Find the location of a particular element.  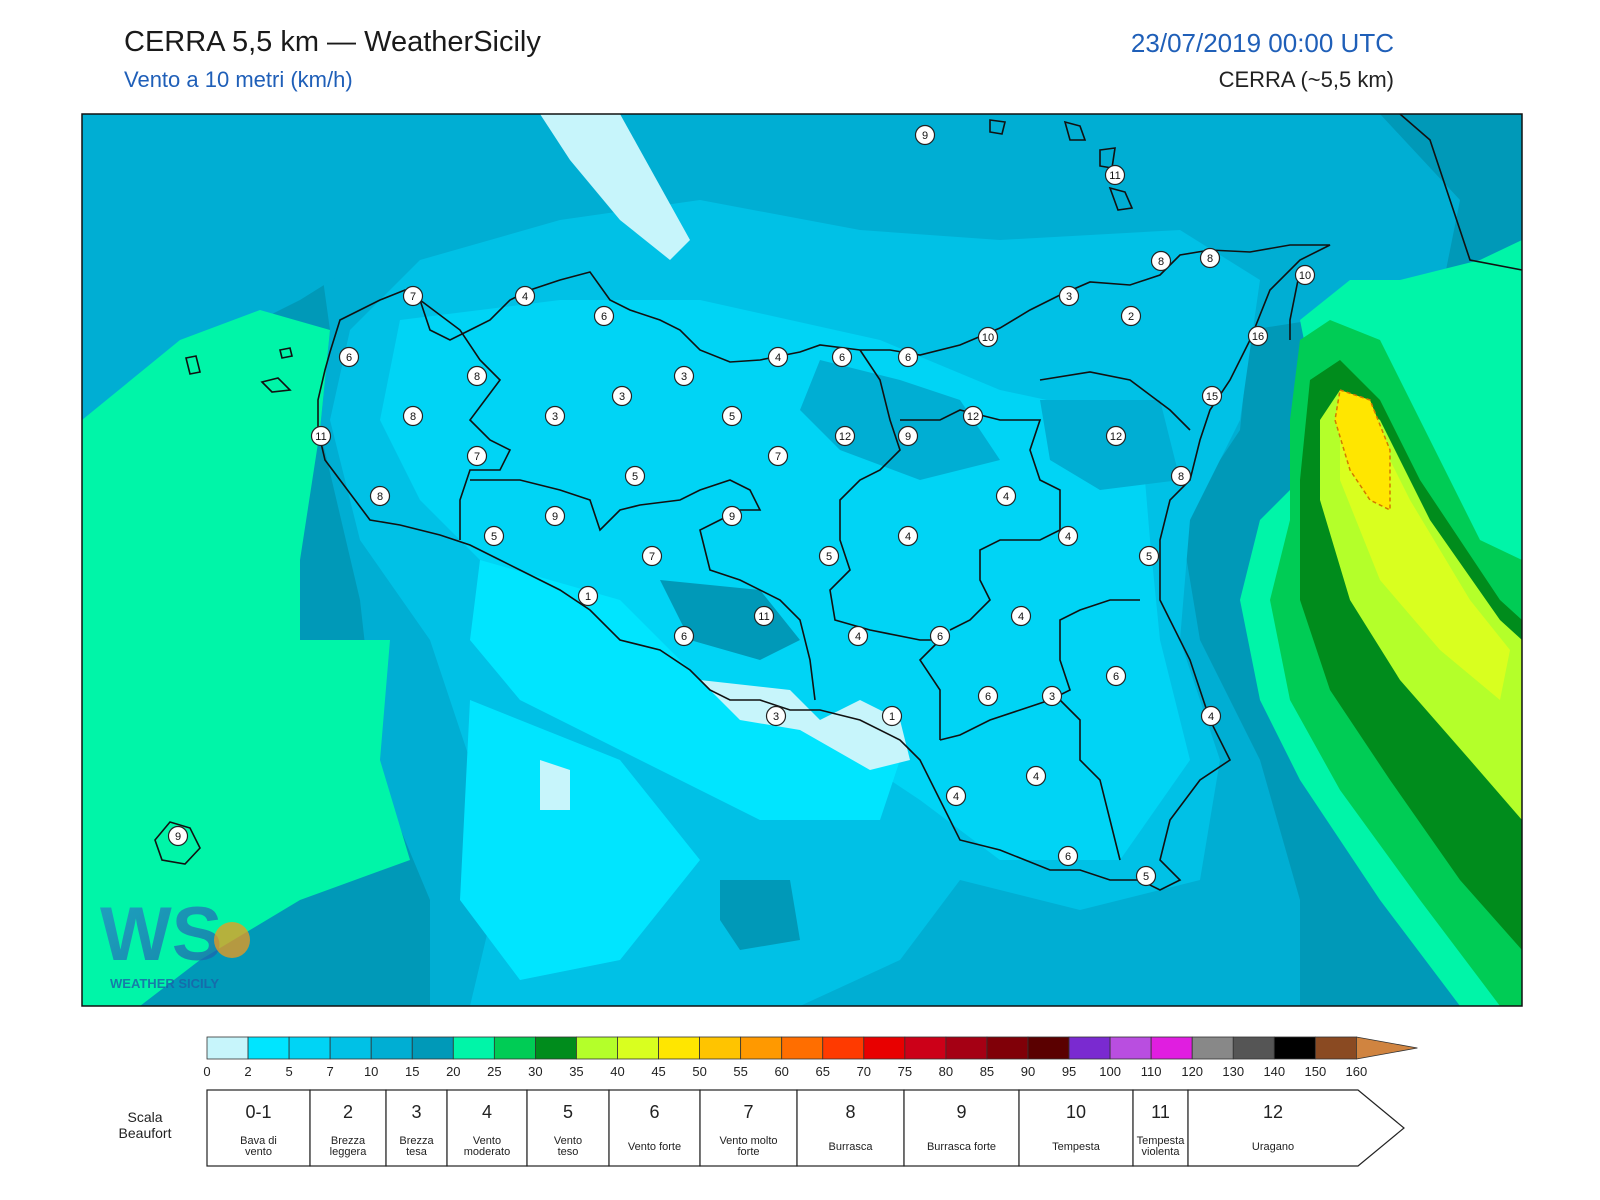

station-value: 11 is located at coordinates (763, 617).